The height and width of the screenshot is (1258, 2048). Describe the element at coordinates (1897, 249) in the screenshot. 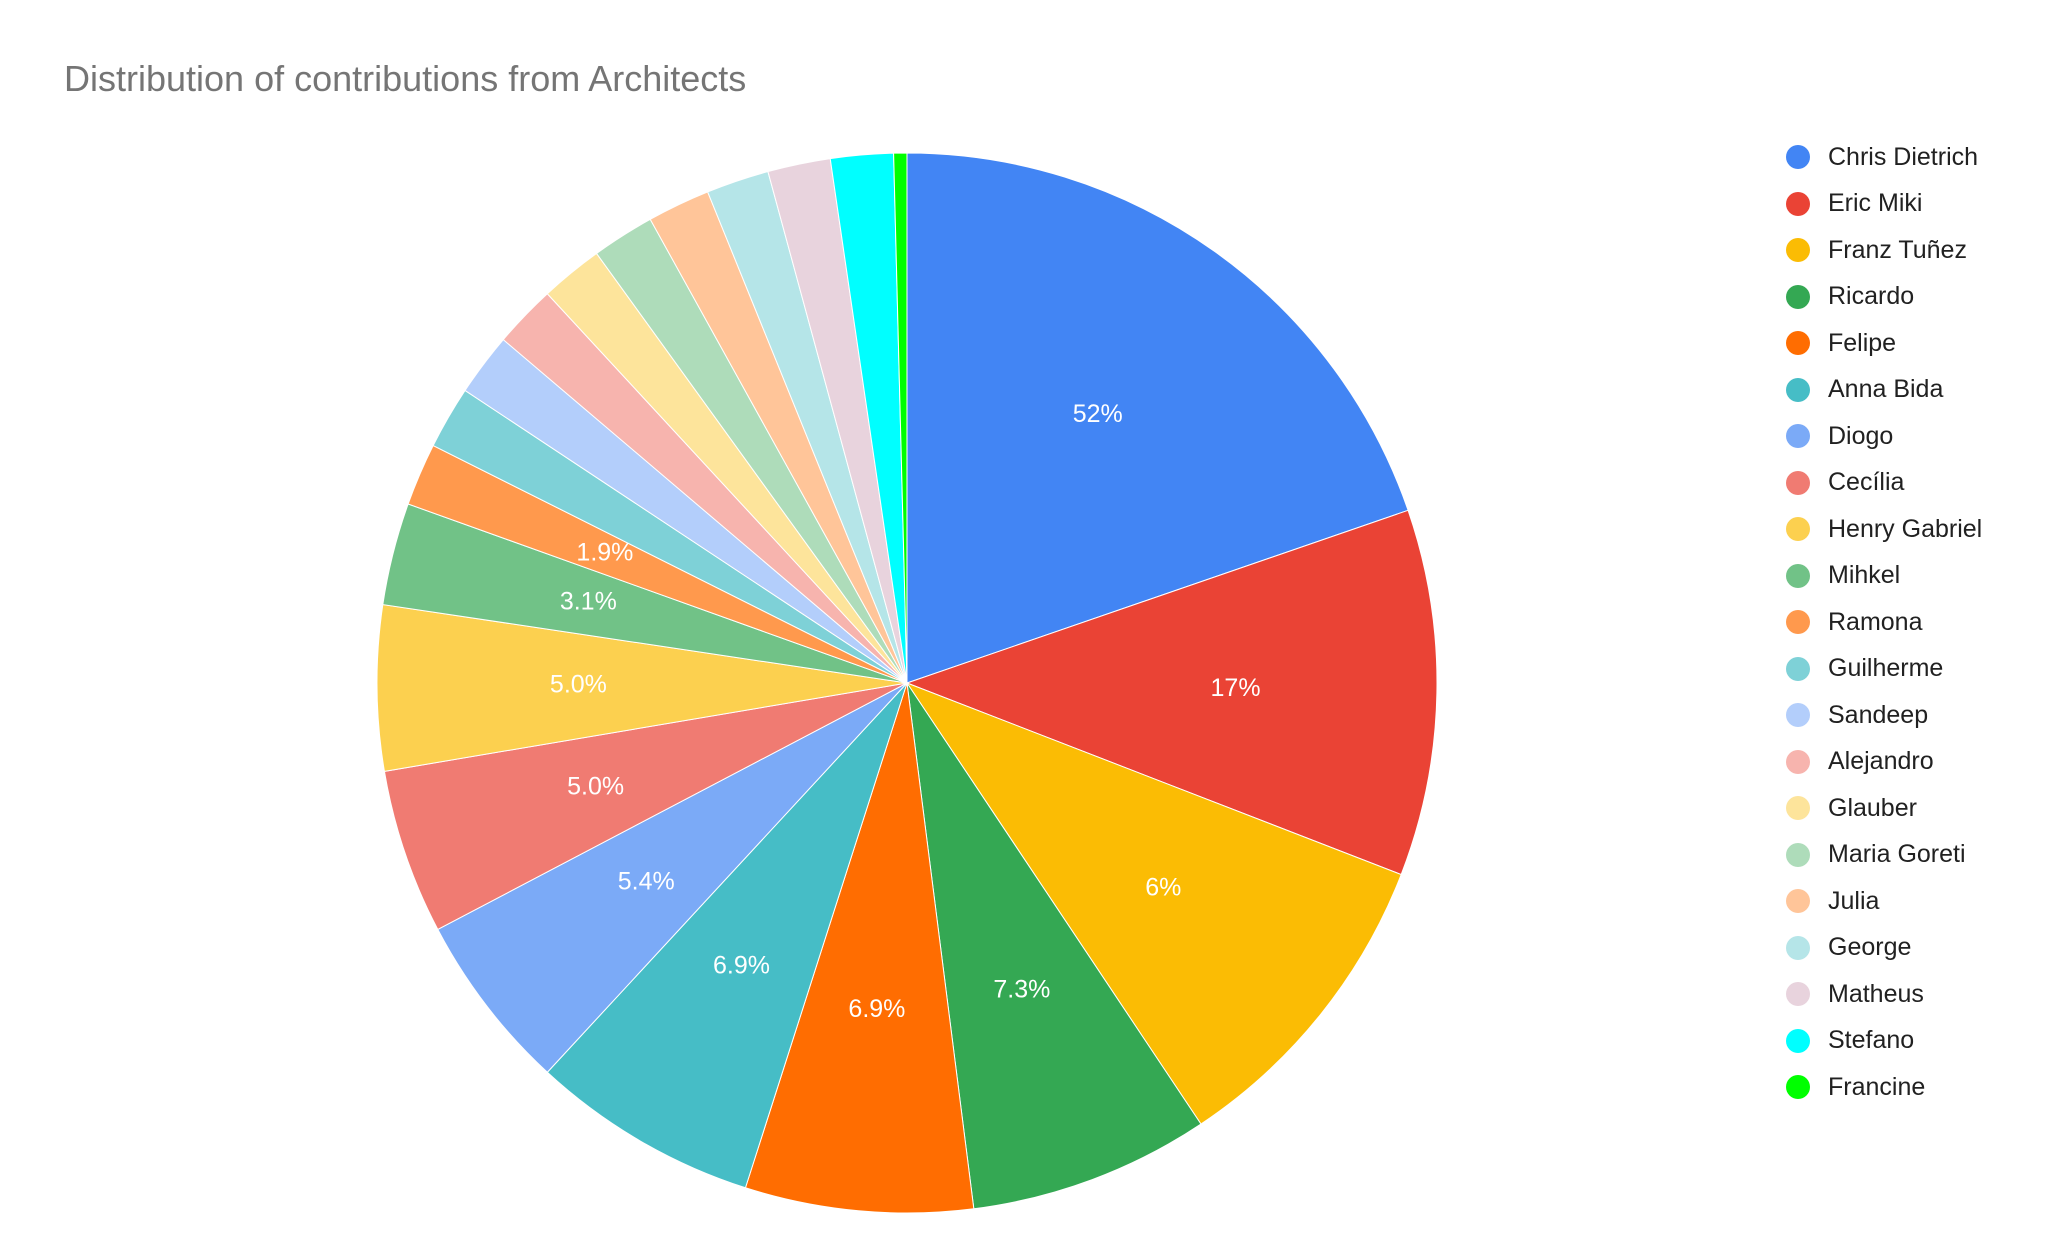

I see `legend-label: Franz Tuñez` at that location.